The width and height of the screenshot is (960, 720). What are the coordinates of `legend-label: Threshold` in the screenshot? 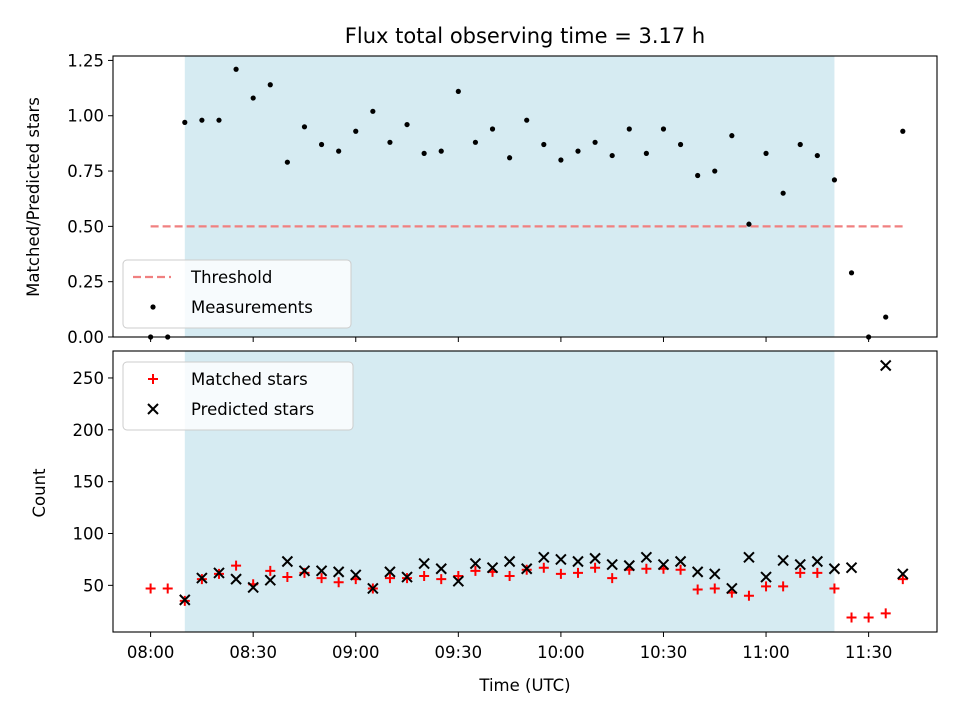 It's located at (231, 277).